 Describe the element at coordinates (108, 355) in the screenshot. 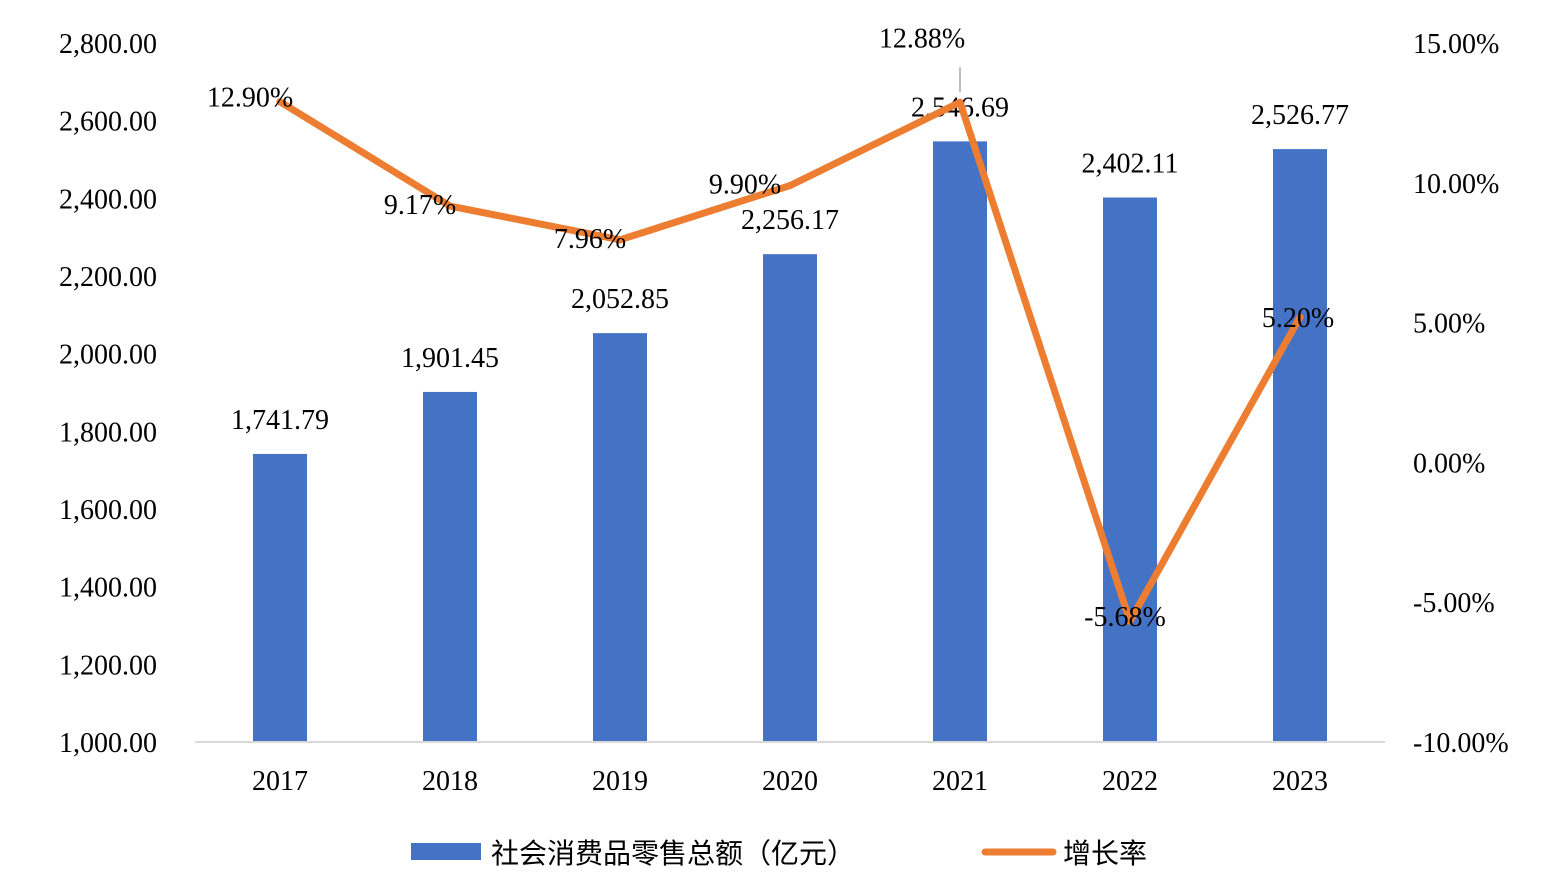

I see `left-axis-tick-label: 2,000.00` at that location.